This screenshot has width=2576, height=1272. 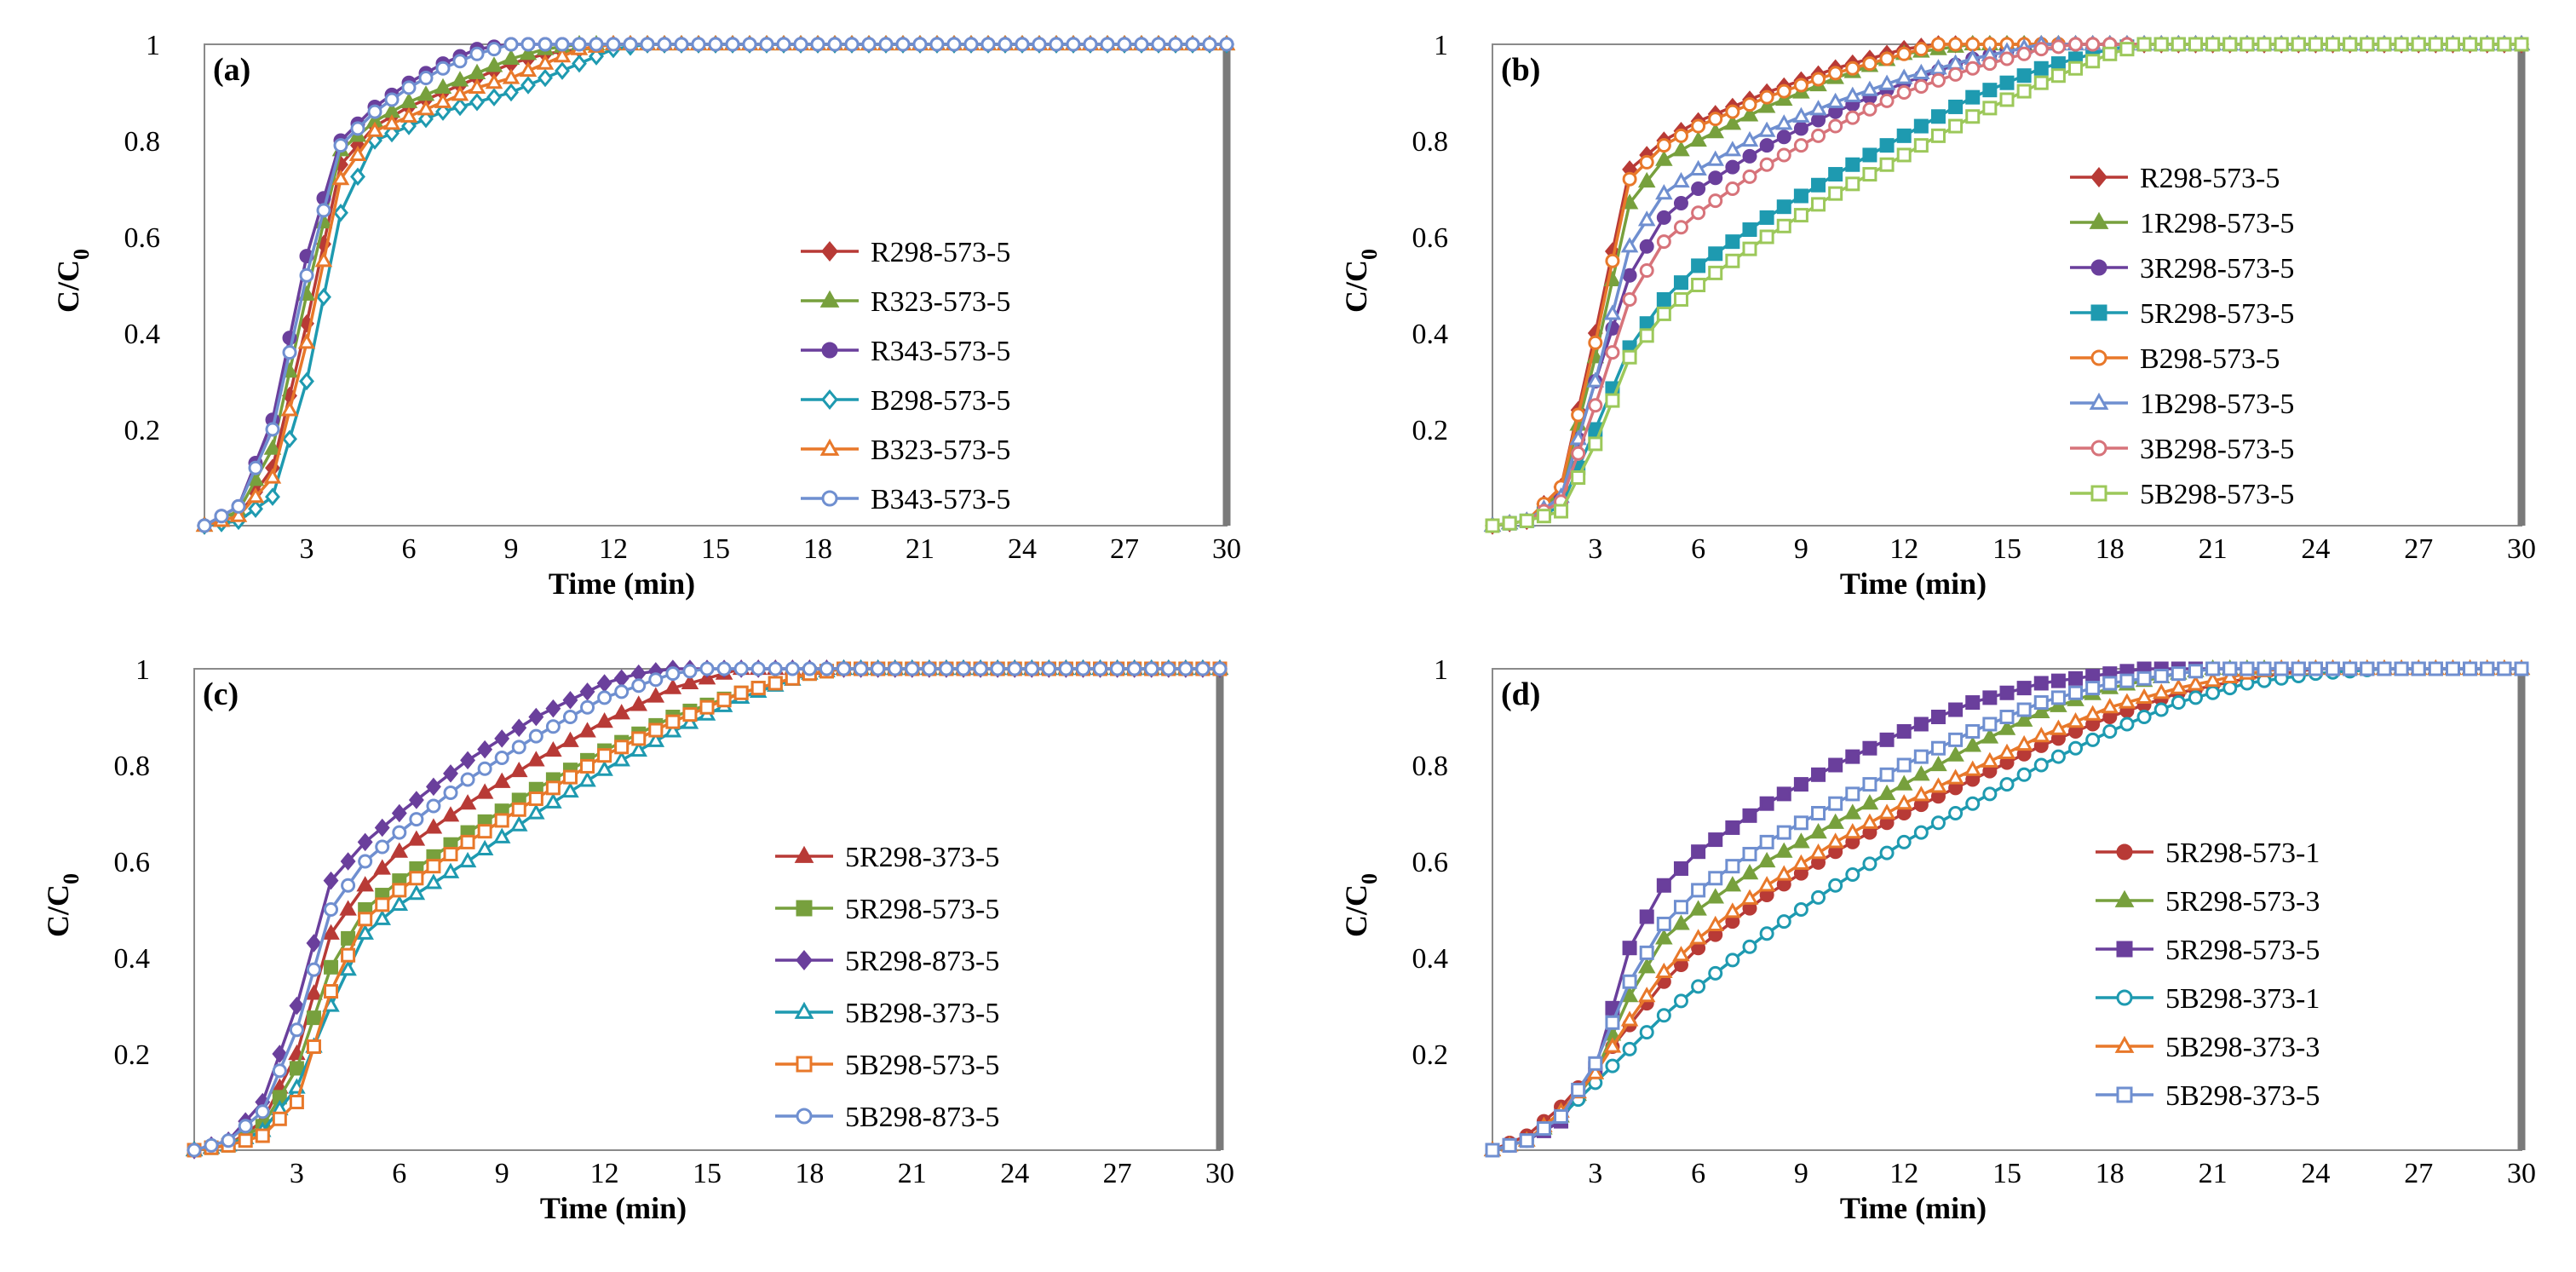 What do you see at coordinates (922, 1117) in the screenshot?
I see `legend-label: 5B298-873-5` at bounding box center [922, 1117].